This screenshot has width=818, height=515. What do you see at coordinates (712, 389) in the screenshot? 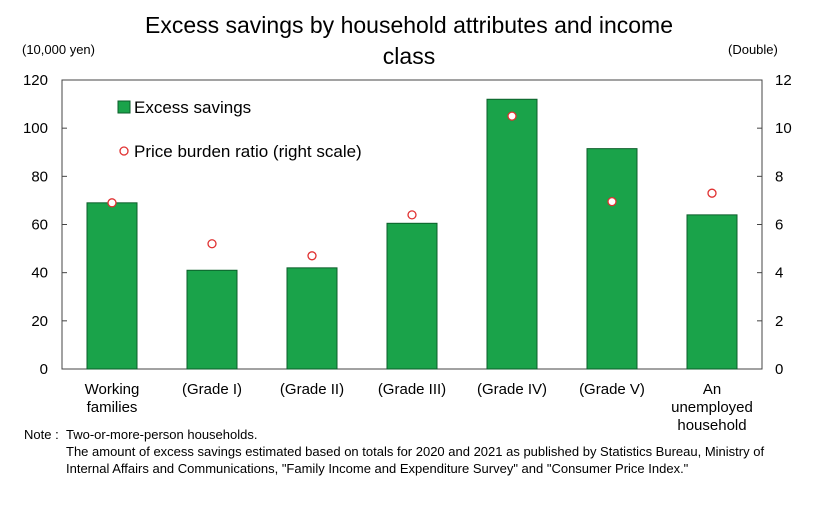
I see `category-label-line: An` at bounding box center [712, 389].